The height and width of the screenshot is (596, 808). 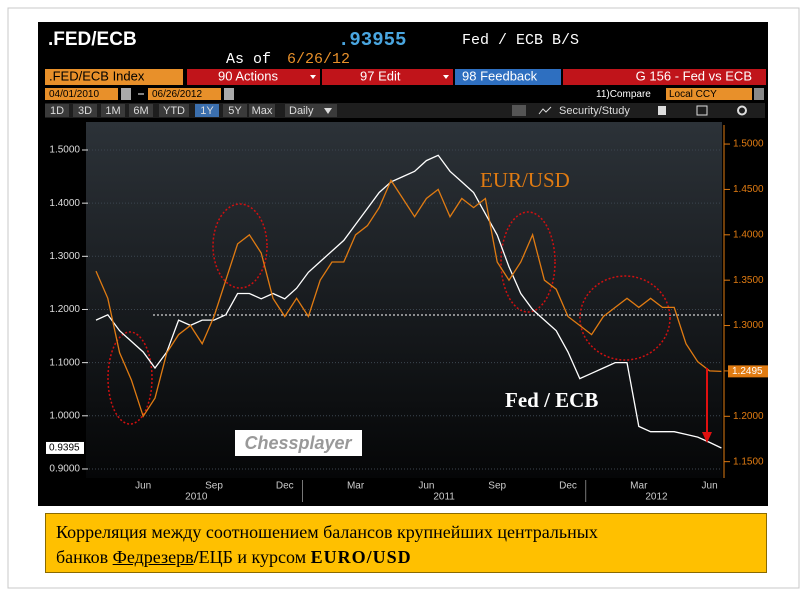 I want to click on y-tick-label: 1.4000, so click(x=64, y=203).